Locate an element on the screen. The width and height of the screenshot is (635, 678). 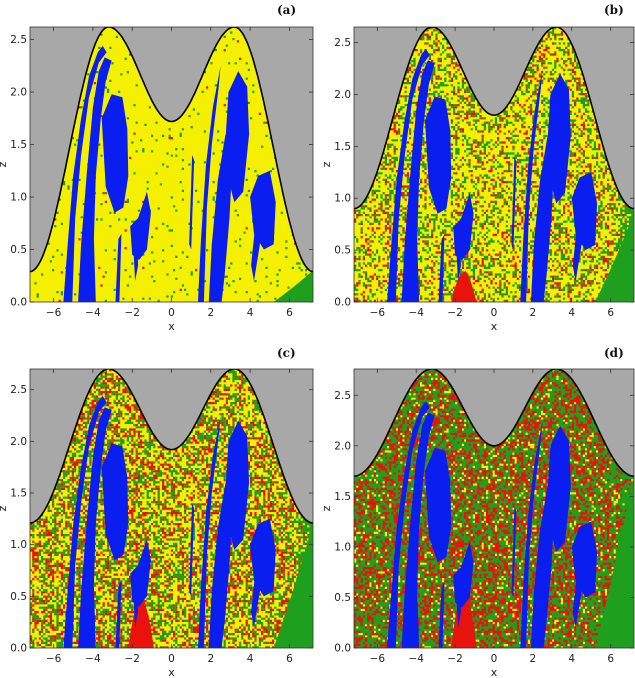
panel-label: (b) is located at coordinates (614, 10).